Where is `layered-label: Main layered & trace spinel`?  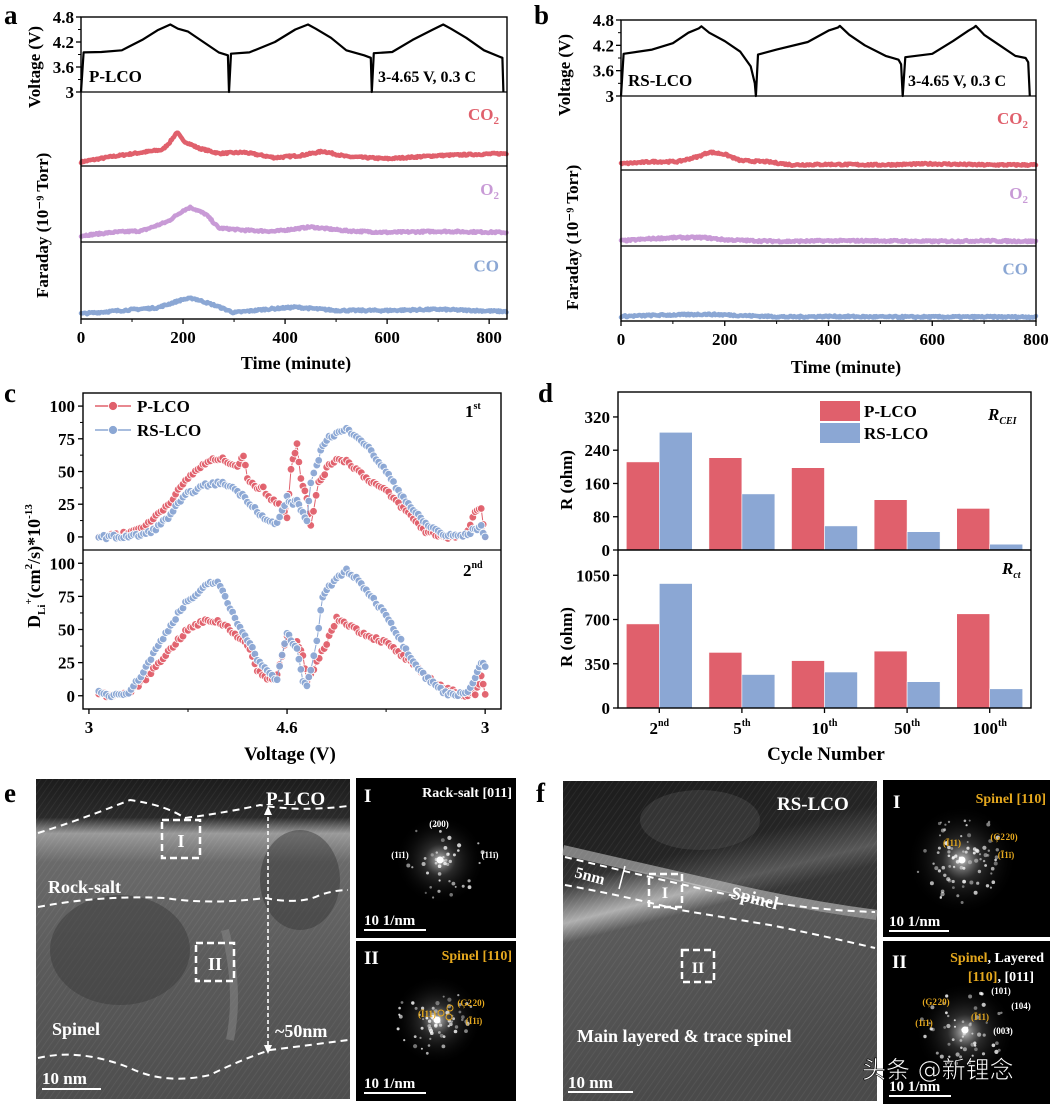 layered-label: Main layered & trace spinel is located at coordinates (684, 1036).